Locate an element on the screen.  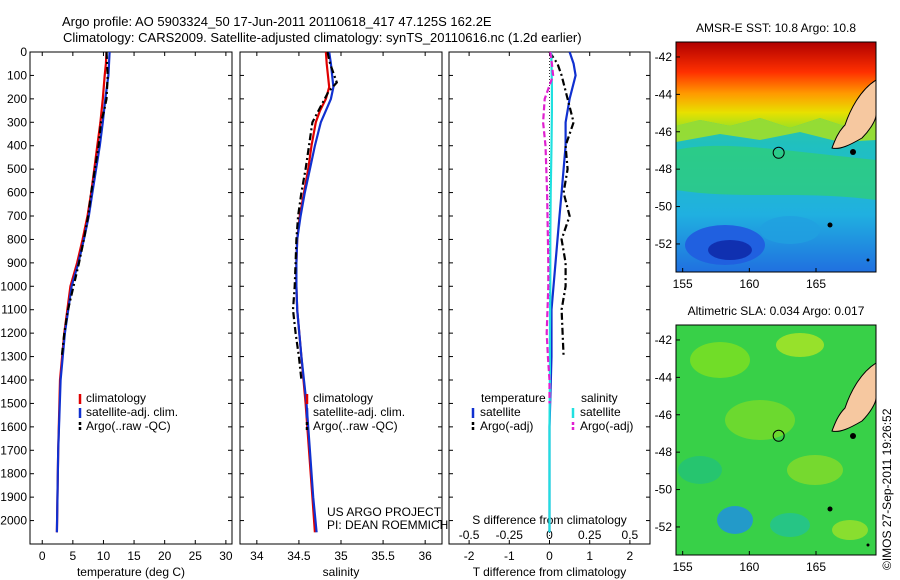
x-tick-label: 35 is located at coordinates (341, 556).